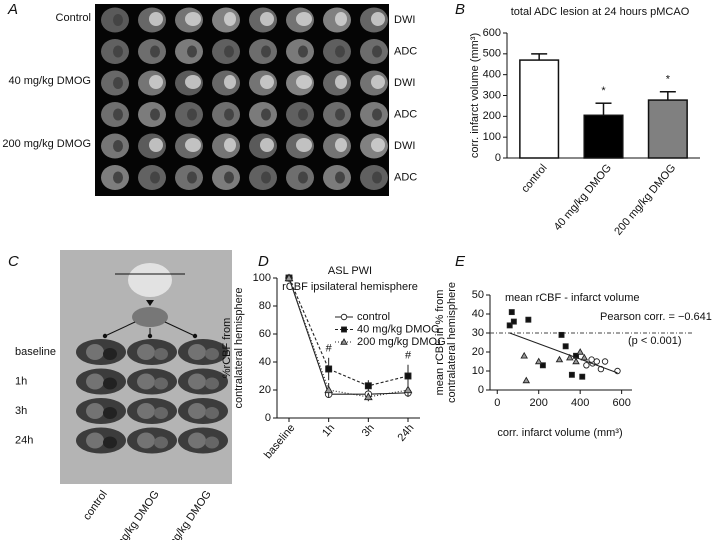  Describe the element at coordinates (563, 353) in the screenshot. I see `fit-line` at that location.